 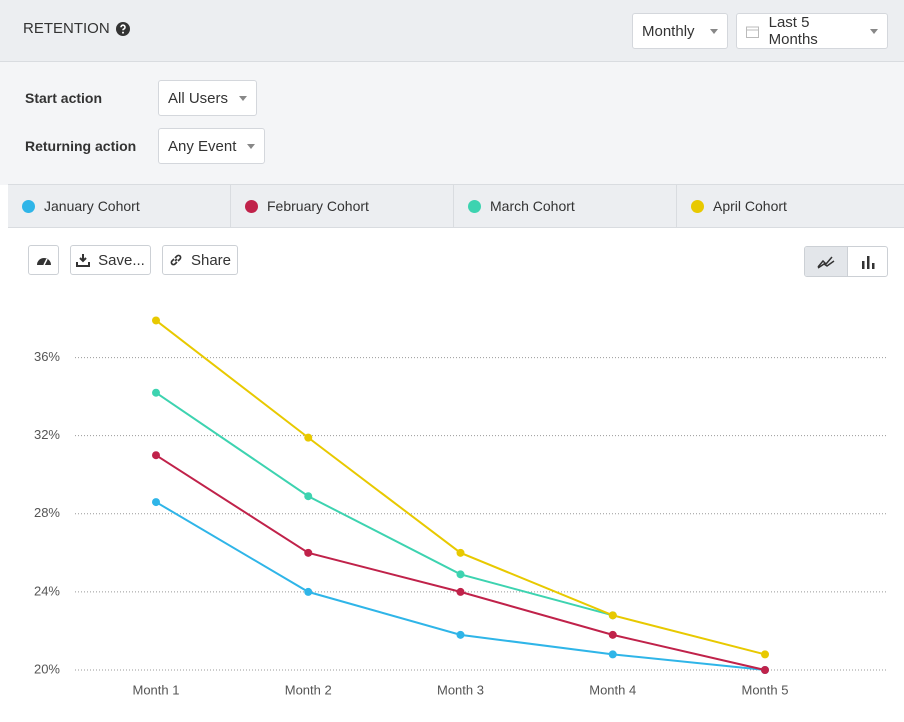 I want to click on dashboard-icon, so click(x=43, y=262).